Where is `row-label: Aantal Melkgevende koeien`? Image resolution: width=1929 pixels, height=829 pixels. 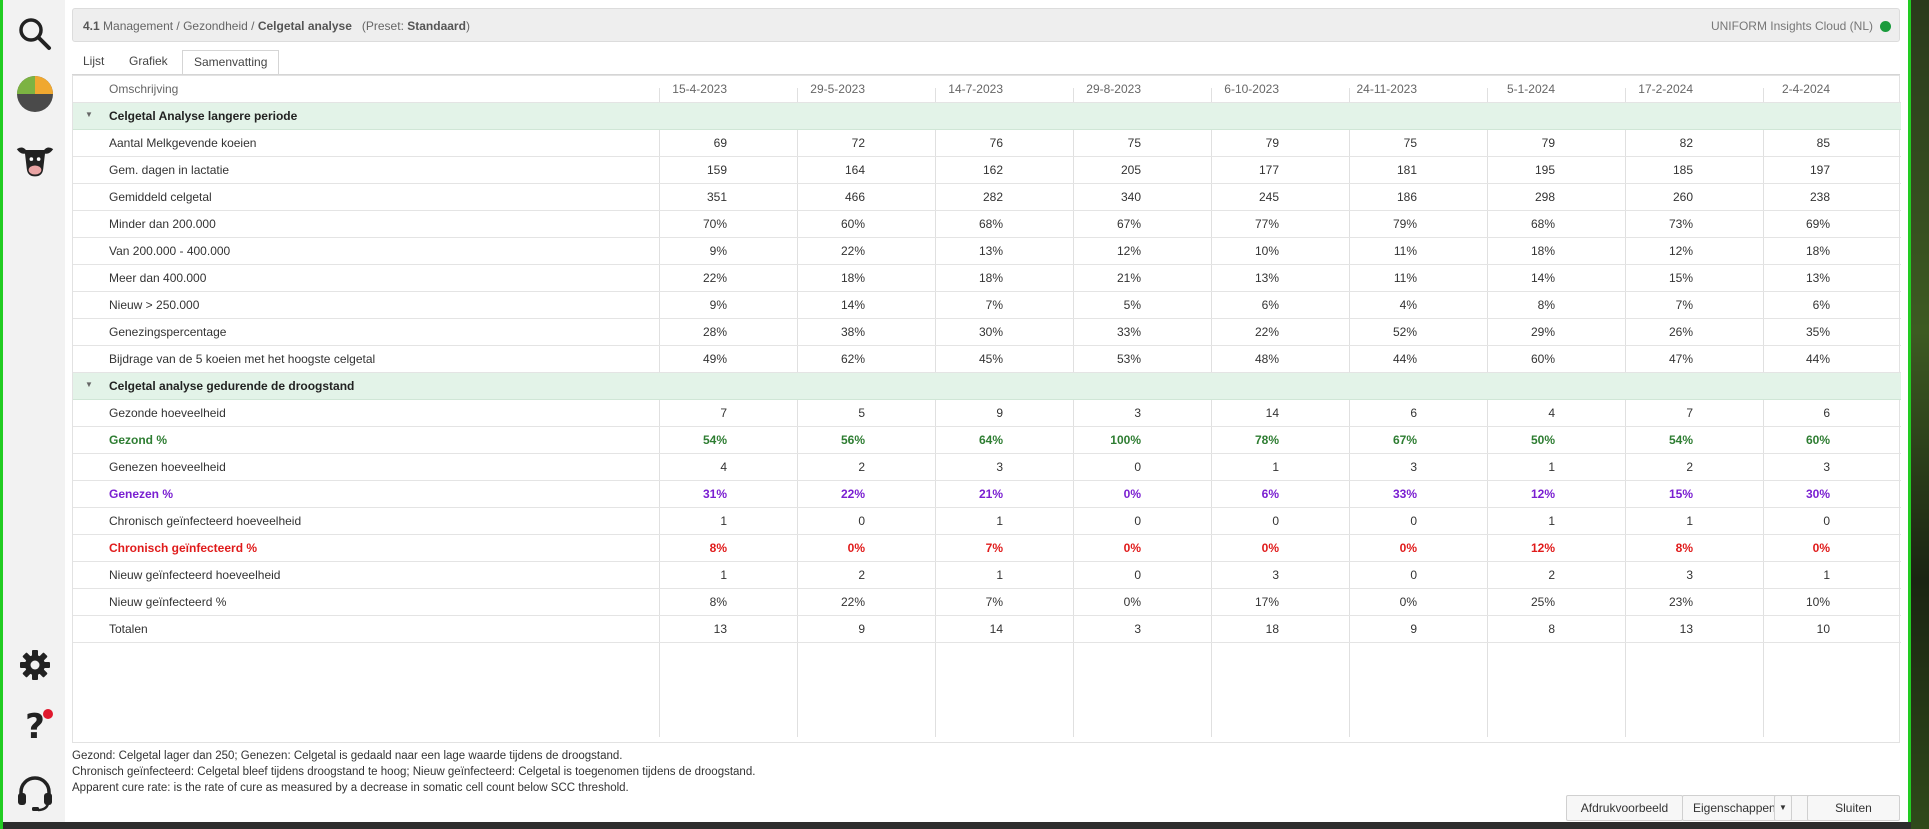
row-label: Aantal Melkgevende koeien is located at coordinates (183, 143).